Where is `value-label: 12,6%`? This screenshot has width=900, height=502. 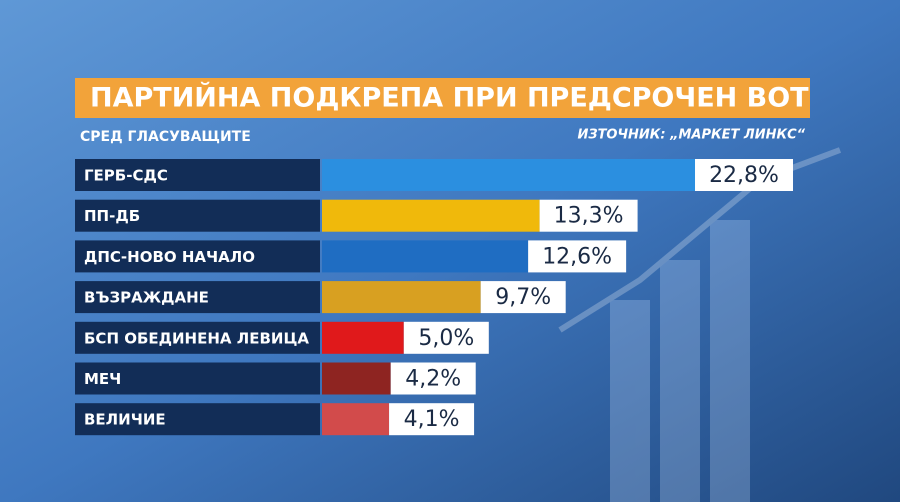
value-label: 12,6% is located at coordinates (577, 256).